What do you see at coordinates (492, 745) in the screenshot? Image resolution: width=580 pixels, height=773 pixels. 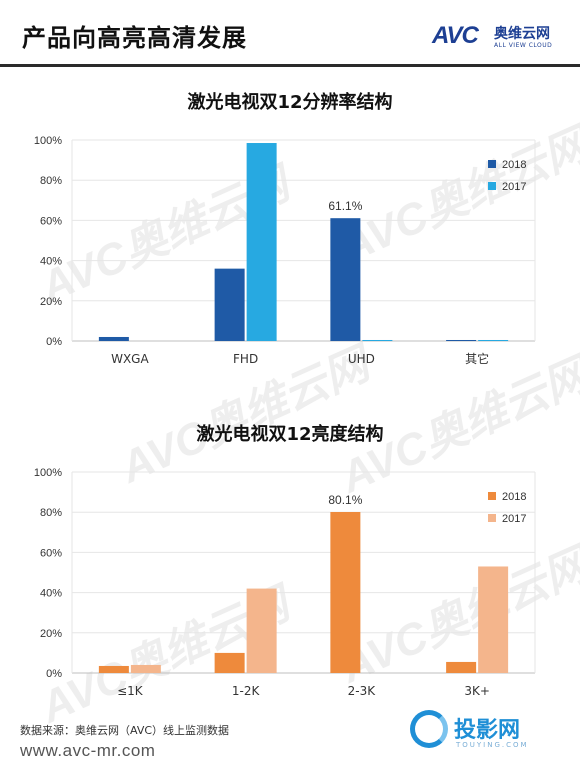 I see `badge-subtext: TOUYING.COM` at bounding box center [492, 745].